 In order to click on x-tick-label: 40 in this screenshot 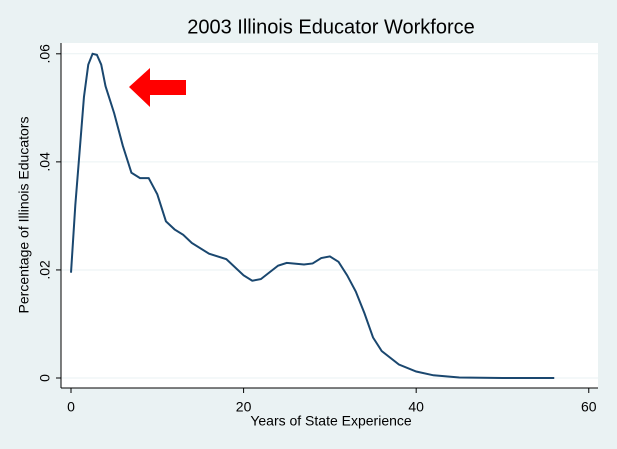, I will do `click(416, 407)`.